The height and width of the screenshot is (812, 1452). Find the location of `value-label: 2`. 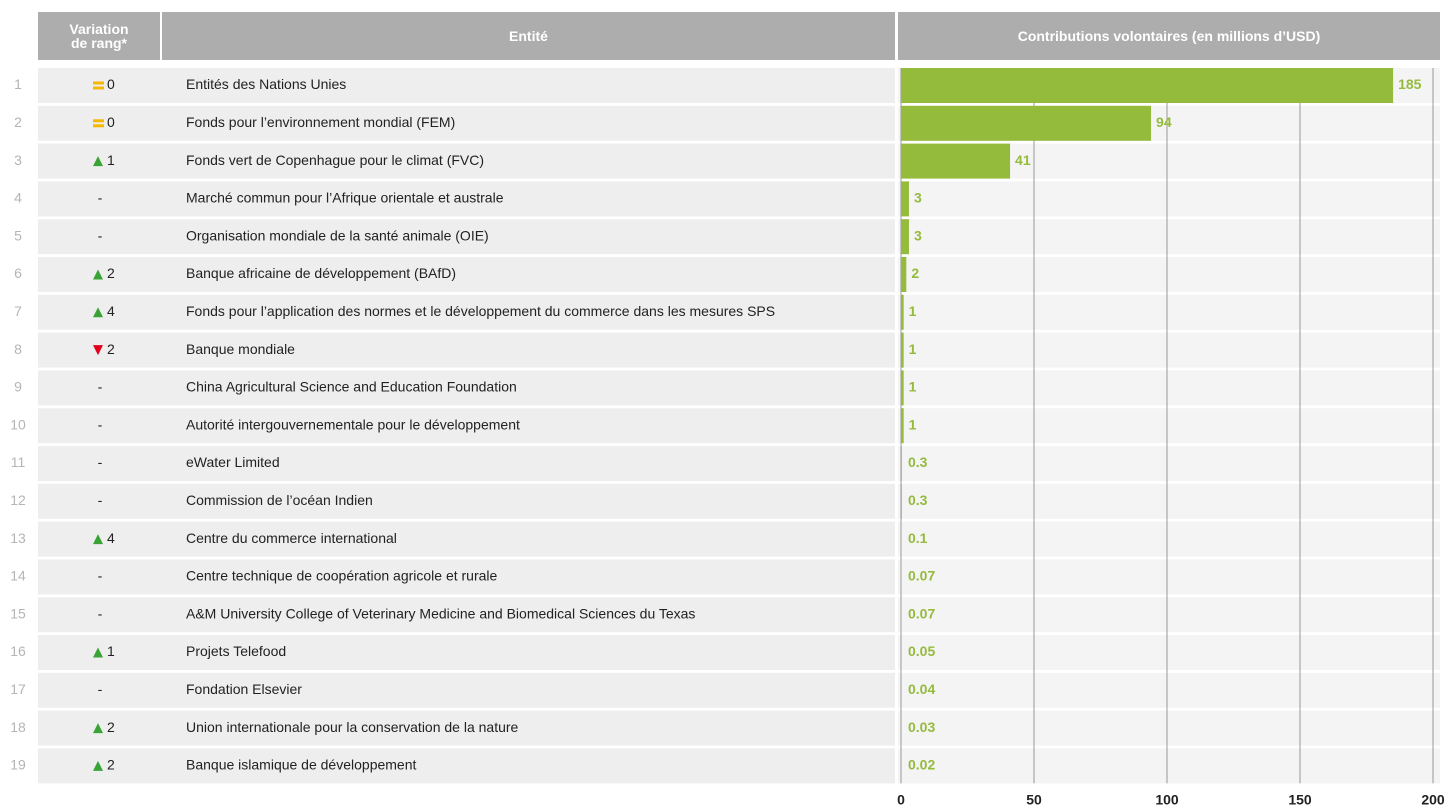

value-label: 2 is located at coordinates (915, 273).